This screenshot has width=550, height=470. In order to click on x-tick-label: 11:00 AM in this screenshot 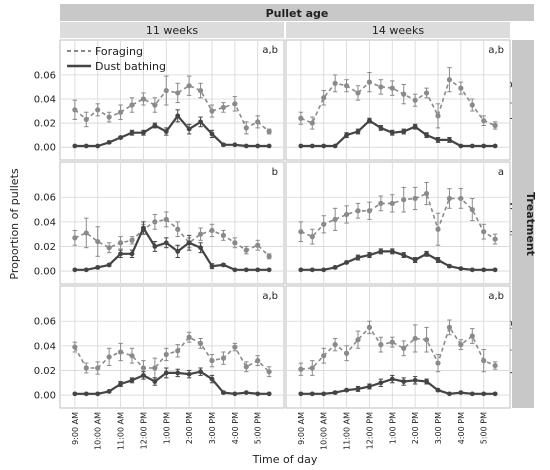, I will do `click(347, 431)`.